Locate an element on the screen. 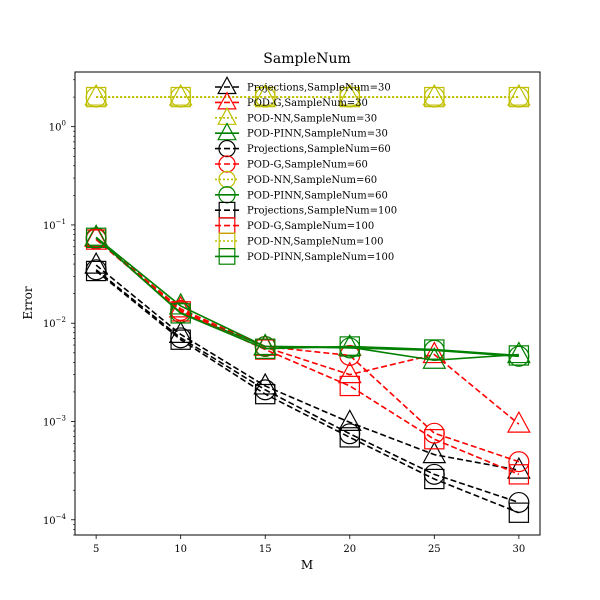  legend-entry: POD-PINN,SampleNum=30 is located at coordinates (301, 131).